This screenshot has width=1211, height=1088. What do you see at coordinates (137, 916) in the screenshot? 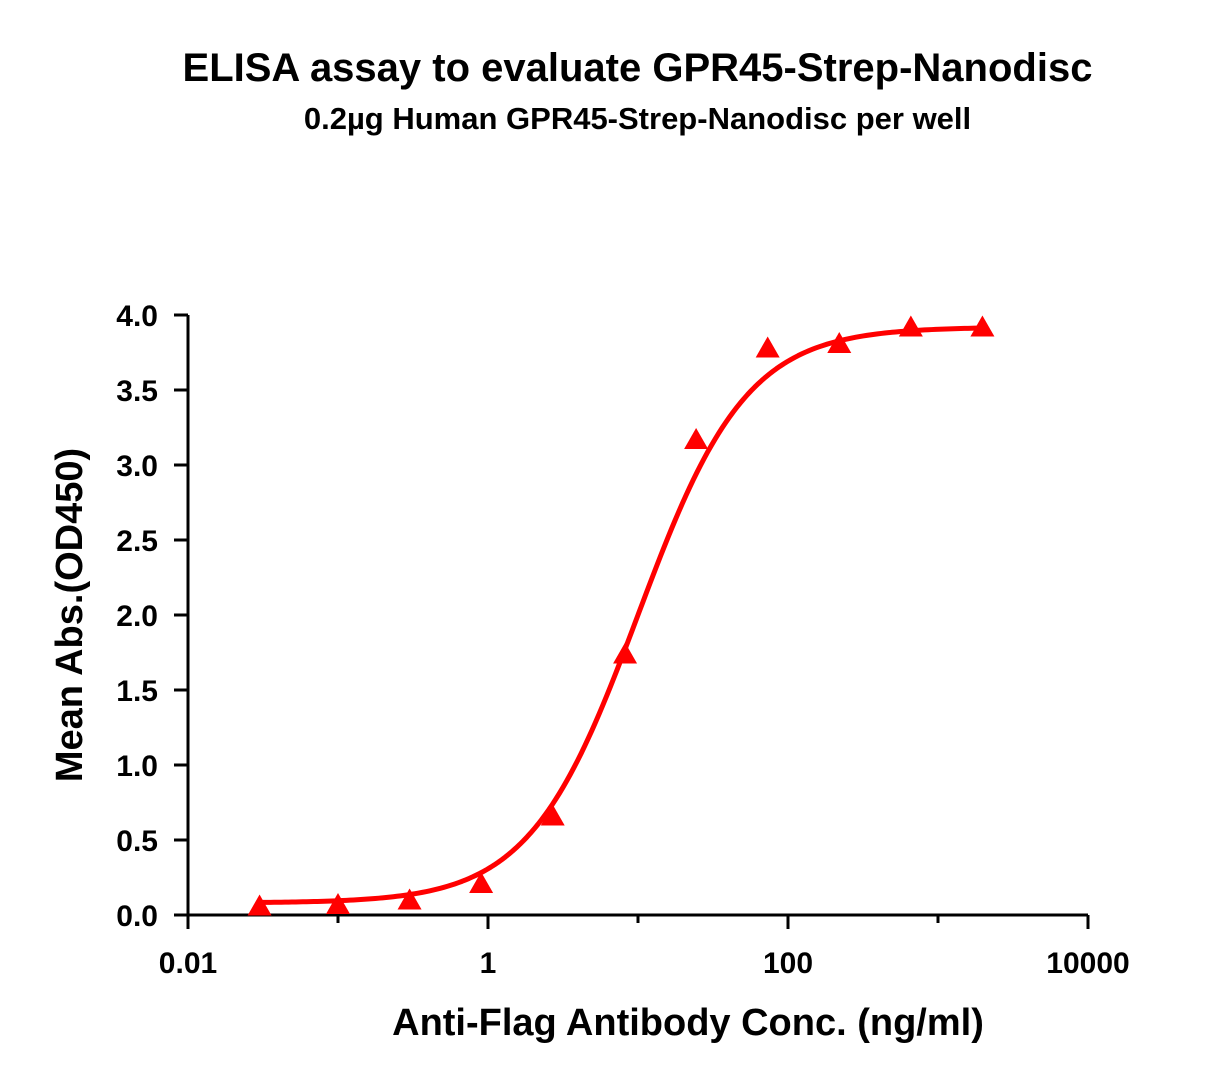
I see `y-tick-label: 0.0` at bounding box center [137, 916].